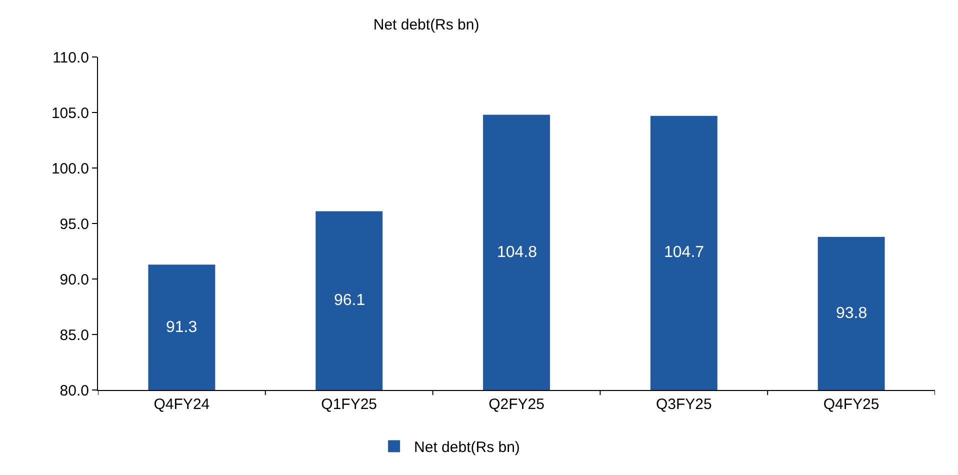 The height and width of the screenshot is (475, 958). I want to click on y-tick-label: 110.0, so click(70, 57).